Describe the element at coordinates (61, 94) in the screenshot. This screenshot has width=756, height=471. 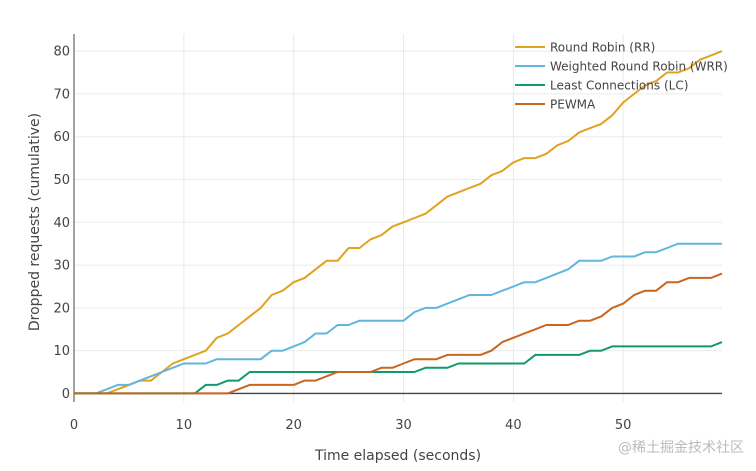
I see `y-tick-label-7: 70` at that location.